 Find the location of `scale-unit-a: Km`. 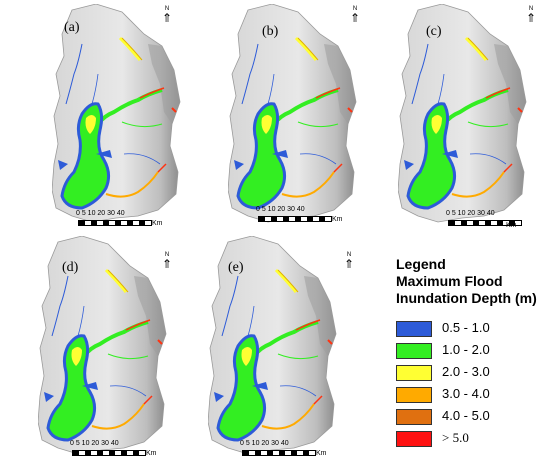

scale-unit-a: Km is located at coordinates (157, 223).